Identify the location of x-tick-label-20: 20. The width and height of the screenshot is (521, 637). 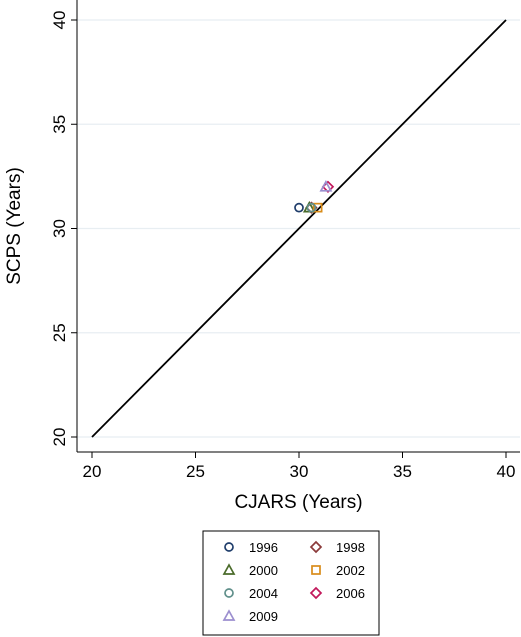
(92, 471).